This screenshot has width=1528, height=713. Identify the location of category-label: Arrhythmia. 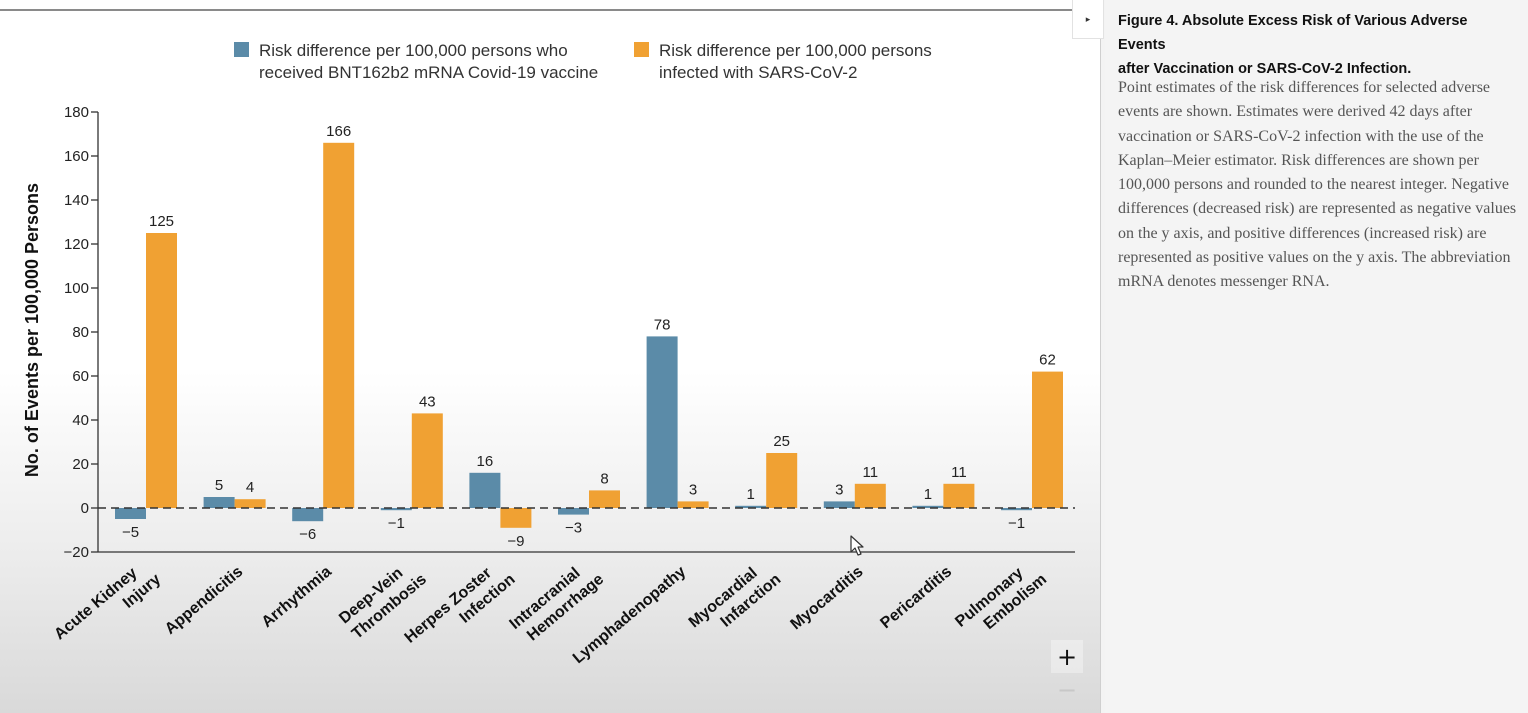
(297, 597).